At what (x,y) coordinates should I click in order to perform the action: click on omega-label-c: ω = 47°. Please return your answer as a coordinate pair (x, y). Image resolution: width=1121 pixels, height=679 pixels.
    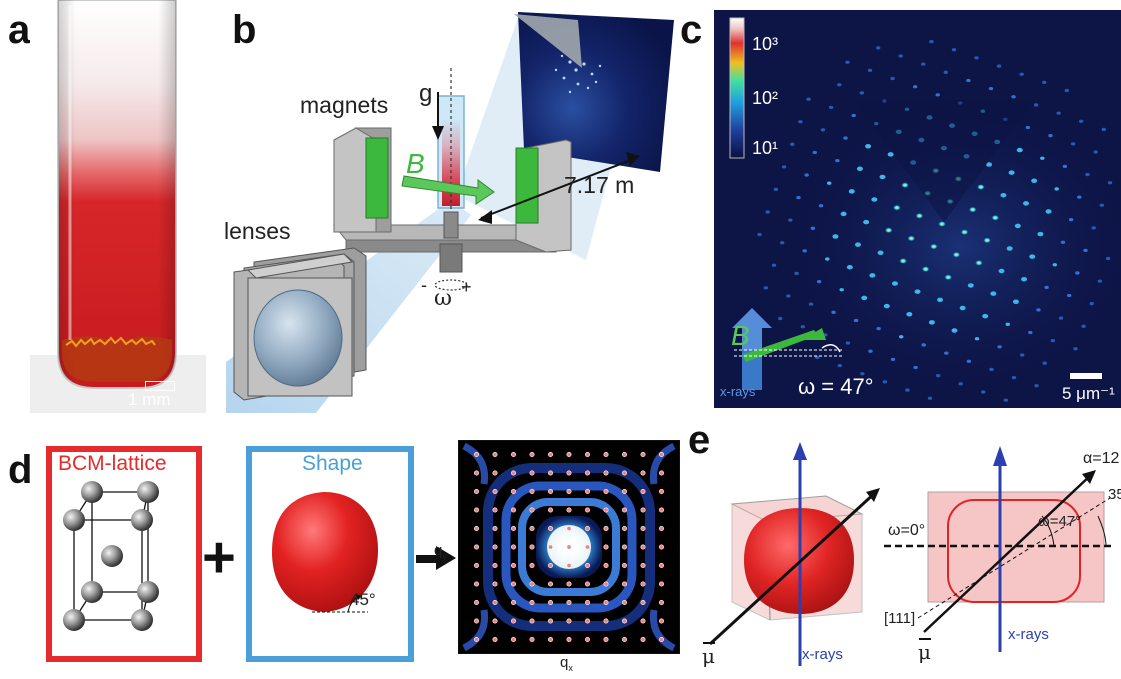
    Looking at the image, I should click on (836, 386).